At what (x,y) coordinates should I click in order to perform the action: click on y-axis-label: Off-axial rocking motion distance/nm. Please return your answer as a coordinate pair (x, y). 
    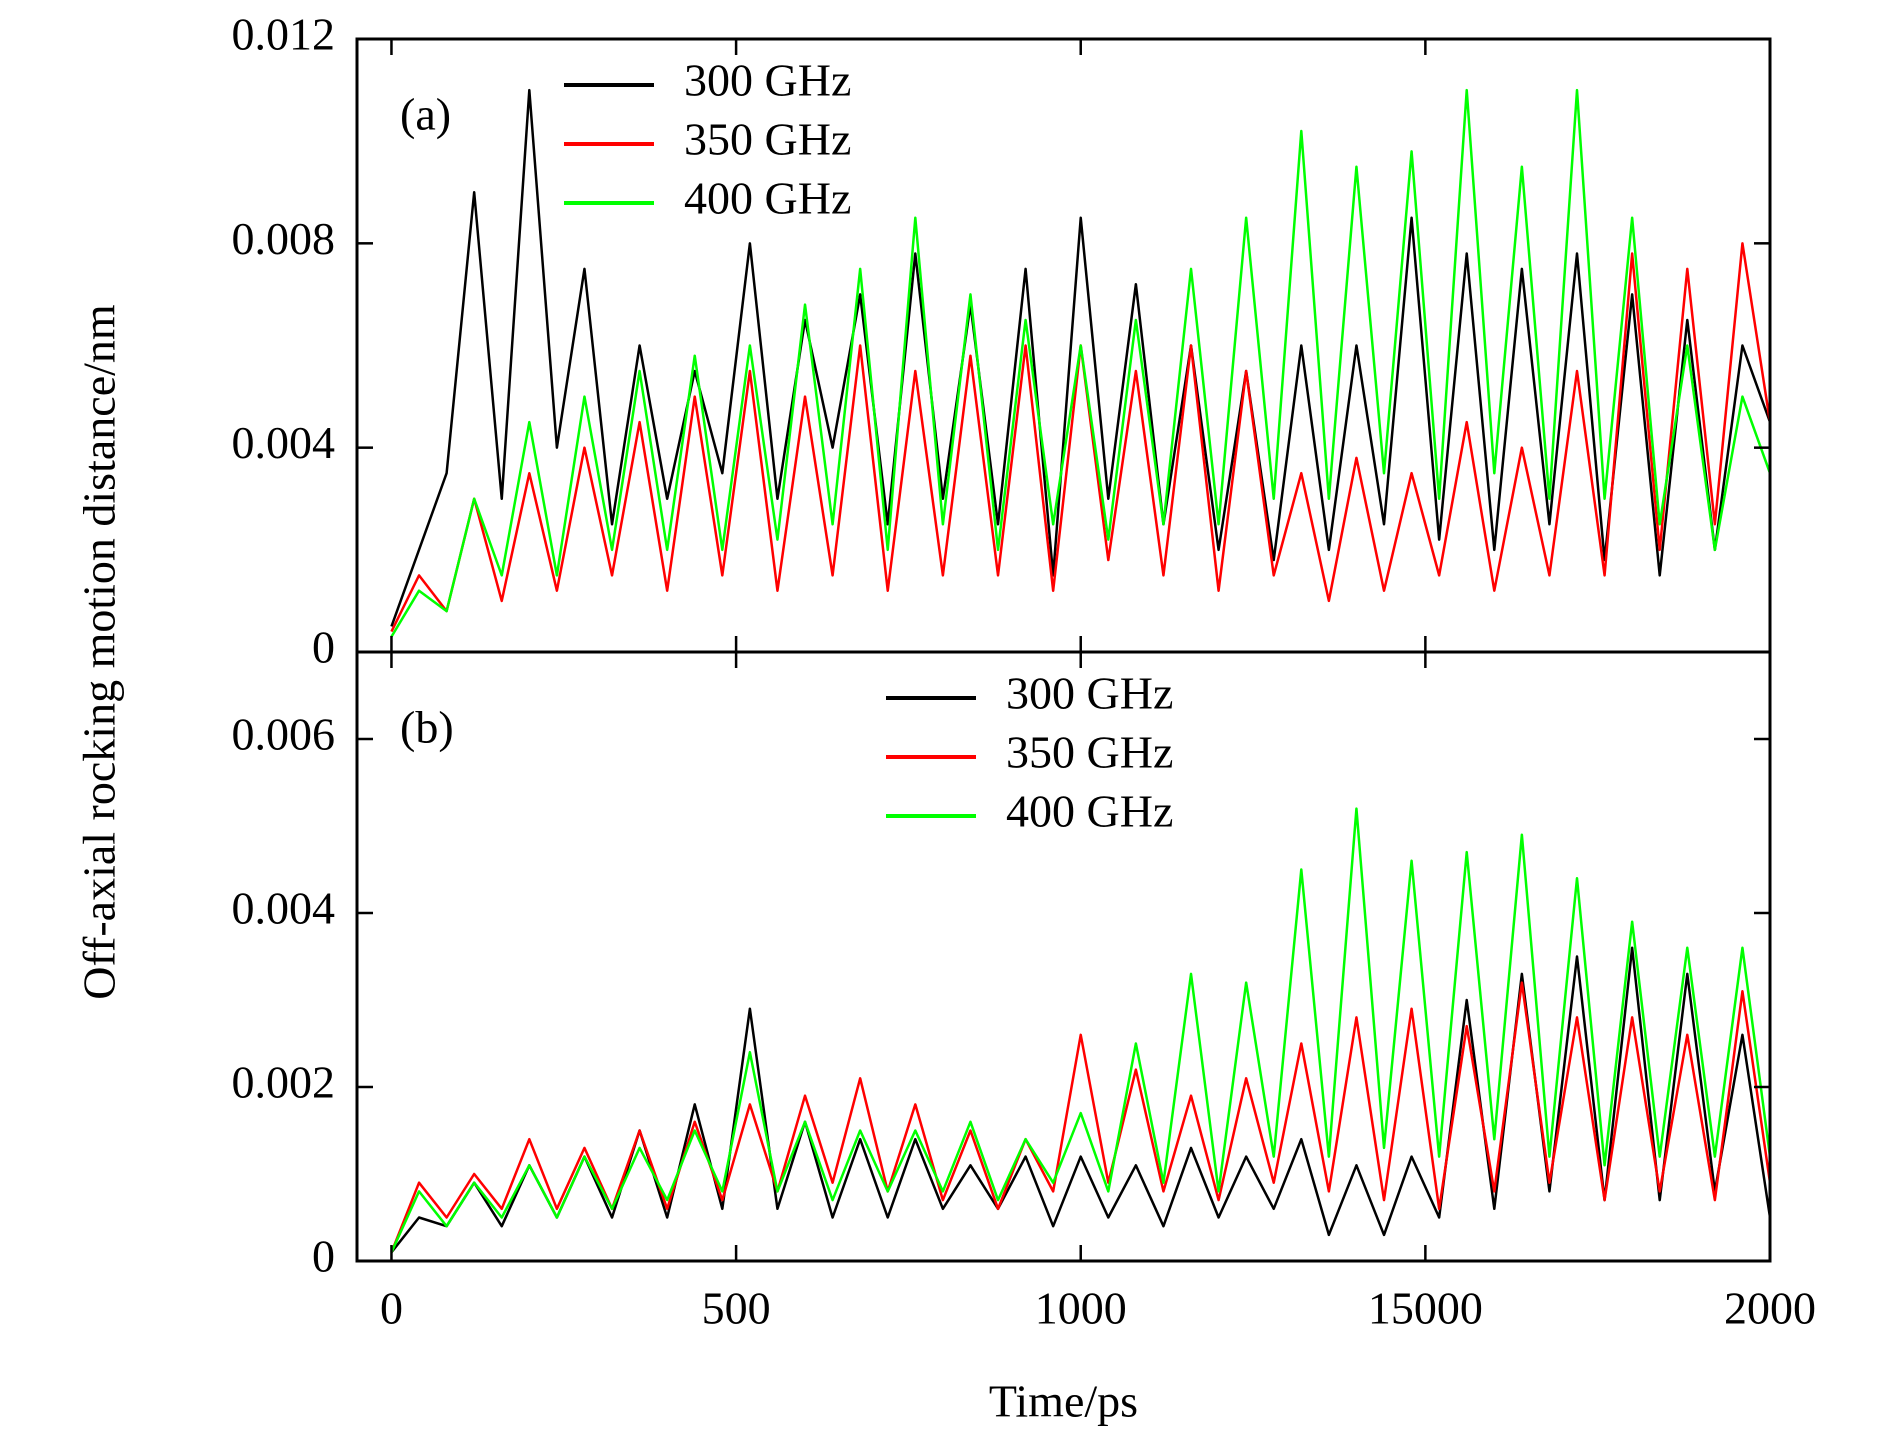
    Looking at the image, I should click on (99, 652).